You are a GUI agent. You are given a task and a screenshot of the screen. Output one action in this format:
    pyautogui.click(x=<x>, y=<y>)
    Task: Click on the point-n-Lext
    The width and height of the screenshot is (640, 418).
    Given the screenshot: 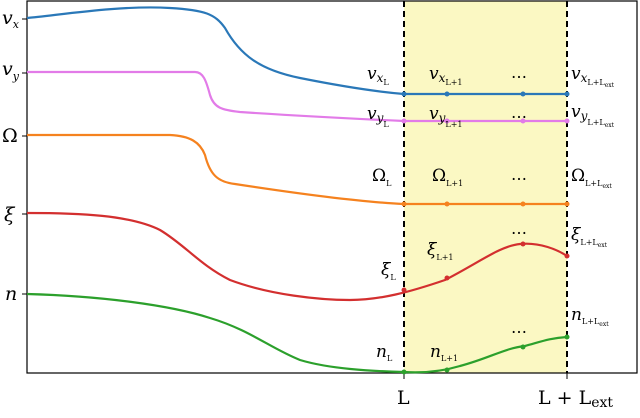 What is the action you would take?
    pyautogui.click(x=567, y=337)
    